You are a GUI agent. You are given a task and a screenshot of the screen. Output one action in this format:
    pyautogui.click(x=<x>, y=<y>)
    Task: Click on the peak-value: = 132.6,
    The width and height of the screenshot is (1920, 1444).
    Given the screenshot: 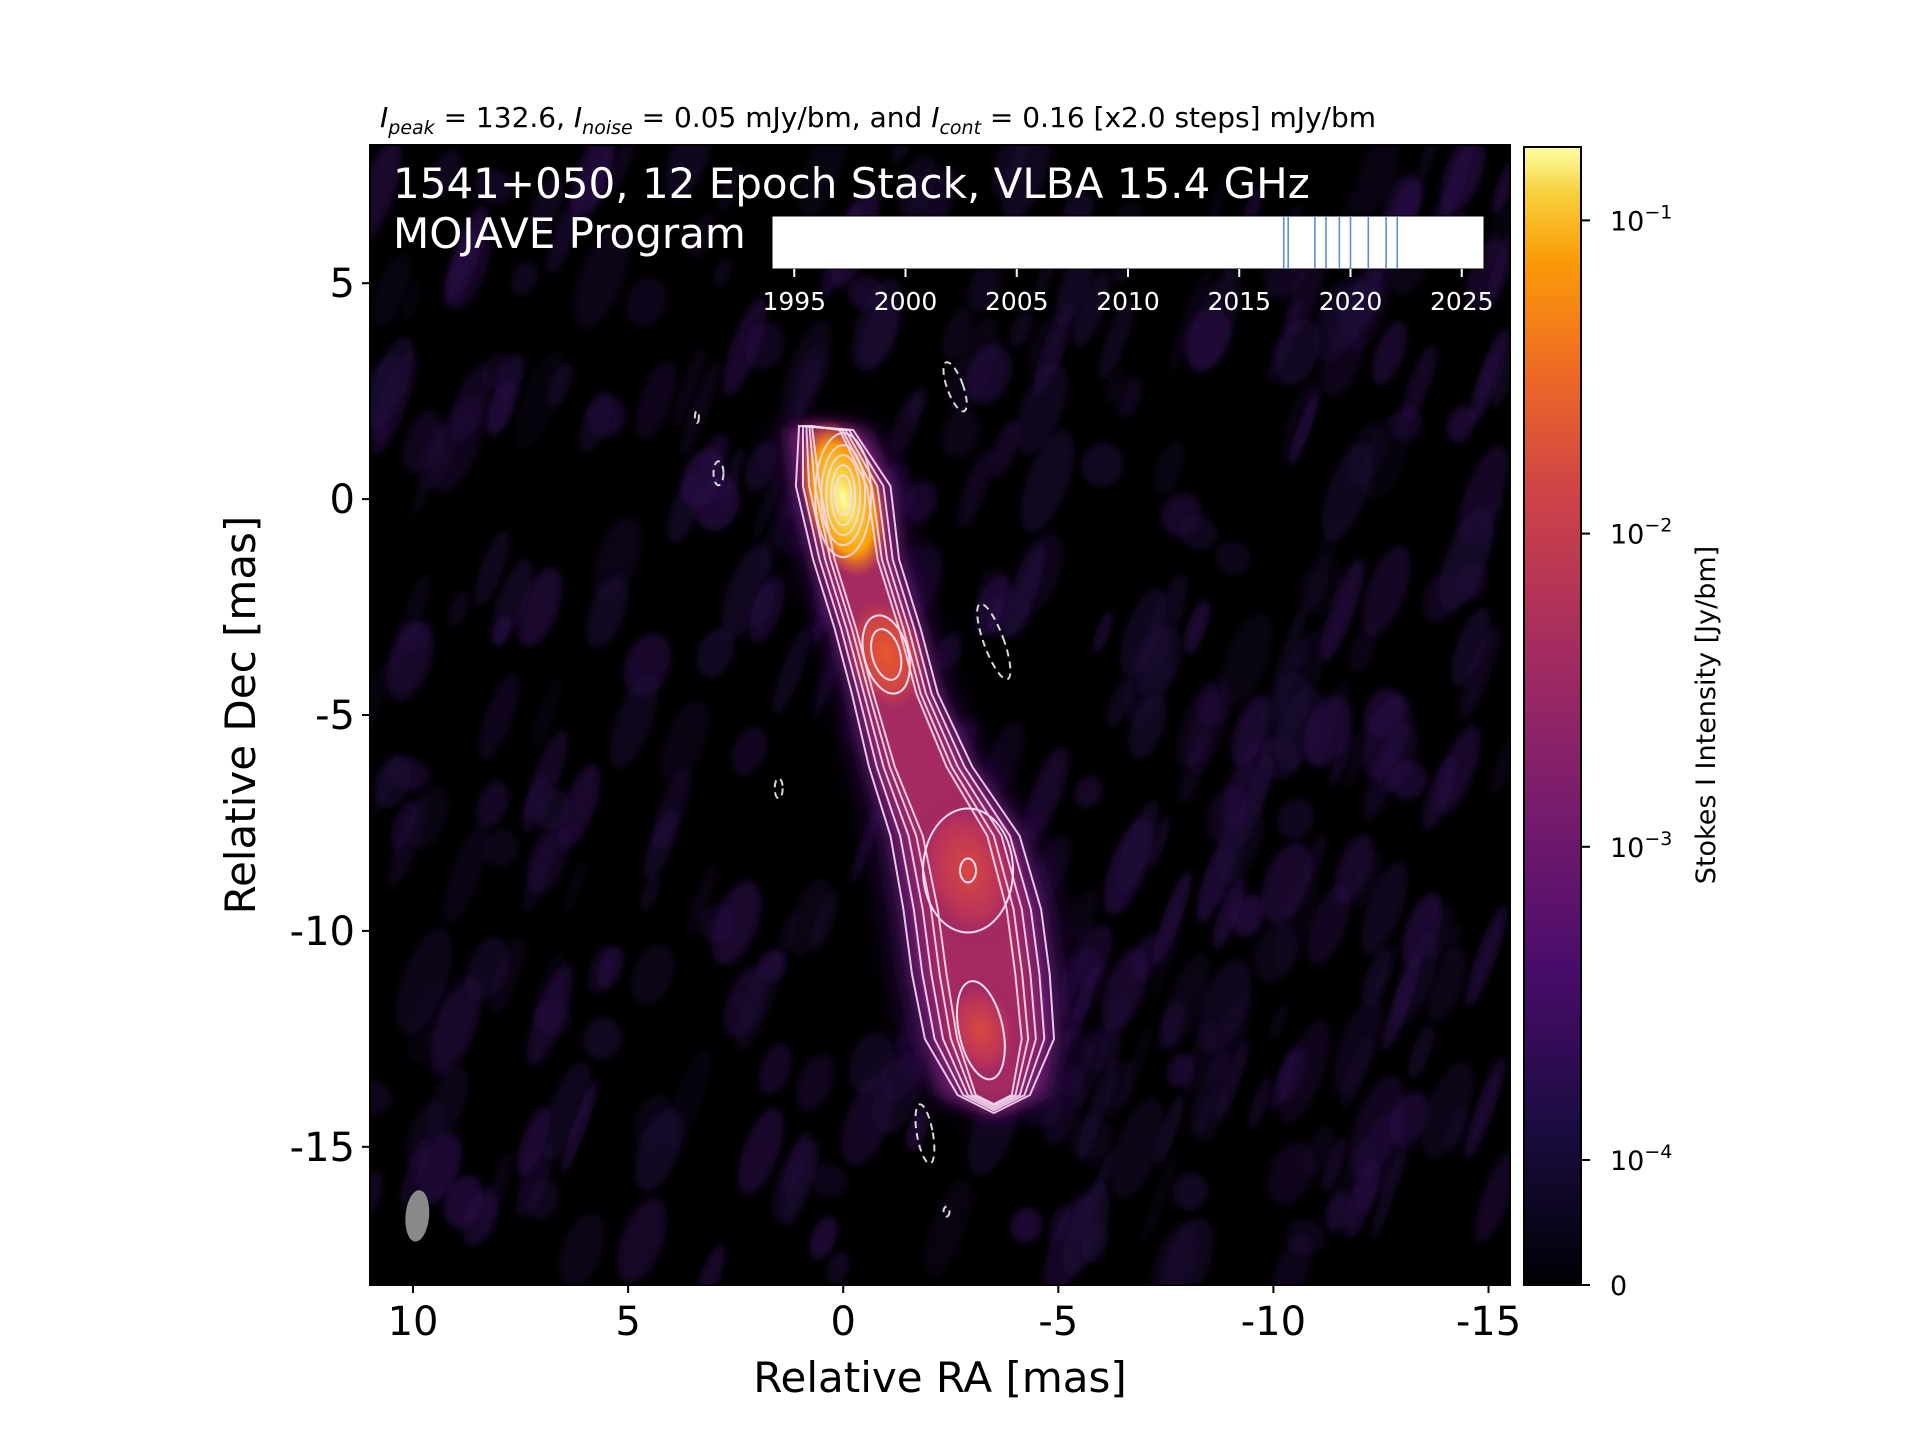 What is the action you would take?
    pyautogui.click(x=504, y=117)
    